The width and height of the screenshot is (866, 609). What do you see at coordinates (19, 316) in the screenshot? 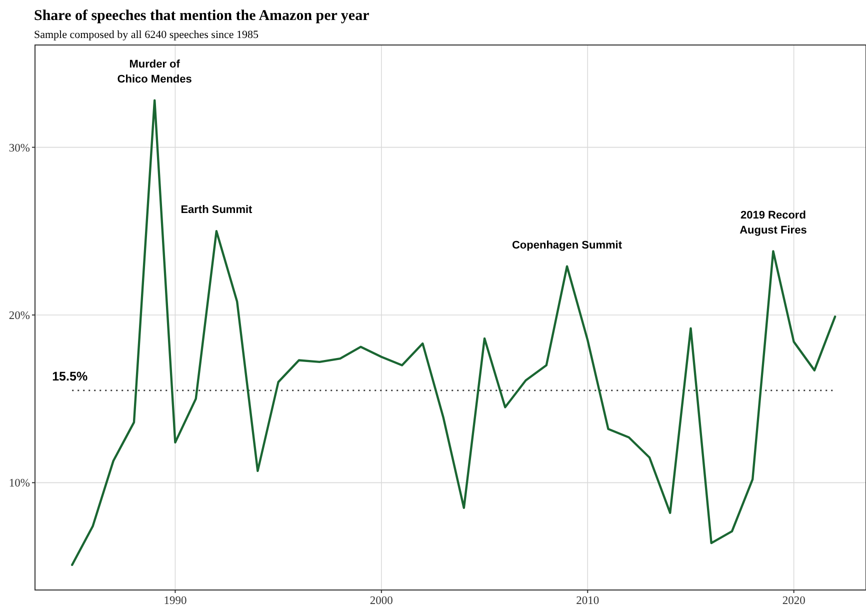
I see `y-tick-label: 20%` at bounding box center [19, 316].